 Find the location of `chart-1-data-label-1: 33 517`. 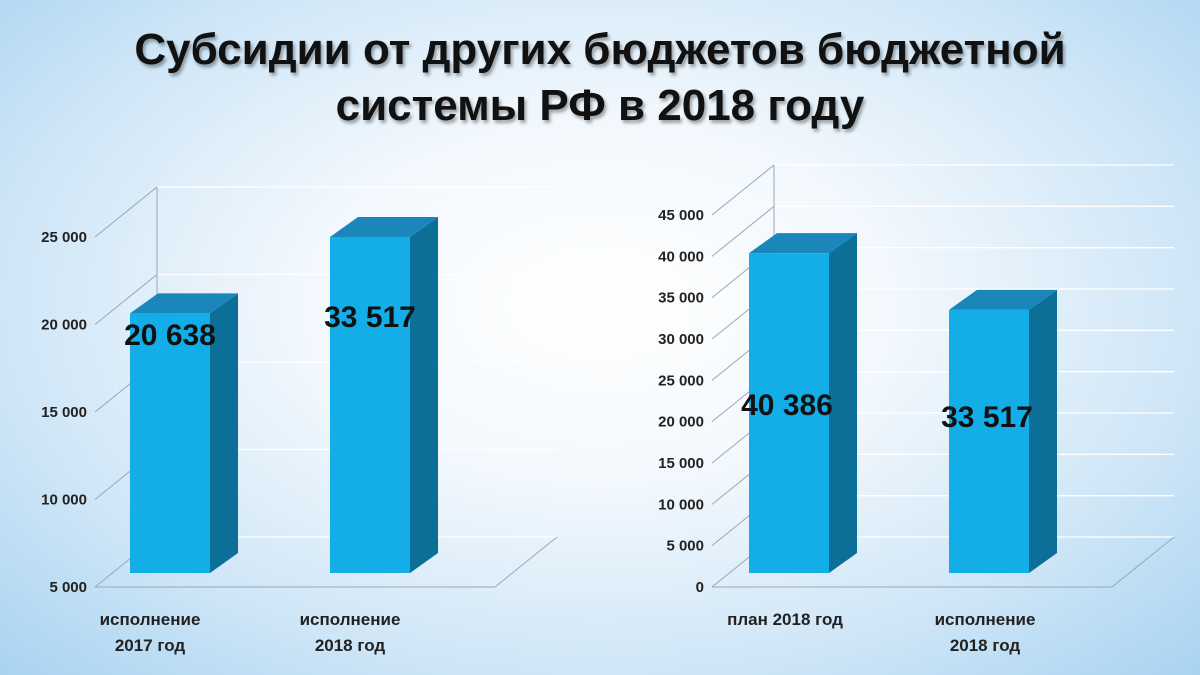

chart-1-data-label-1: 33 517 is located at coordinates (987, 417).